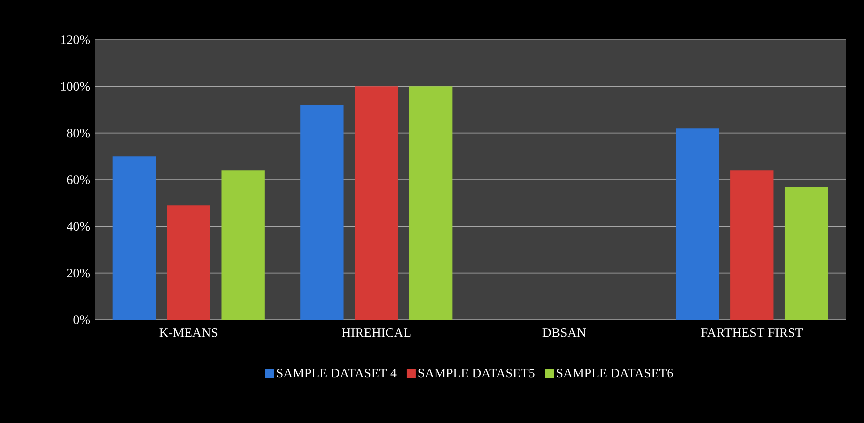 The width and height of the screenshot is (864, 423). Describe the element at coordinates (189, 333) in the screenshot. I see `x-tick-label: K-MEANS` at that location.